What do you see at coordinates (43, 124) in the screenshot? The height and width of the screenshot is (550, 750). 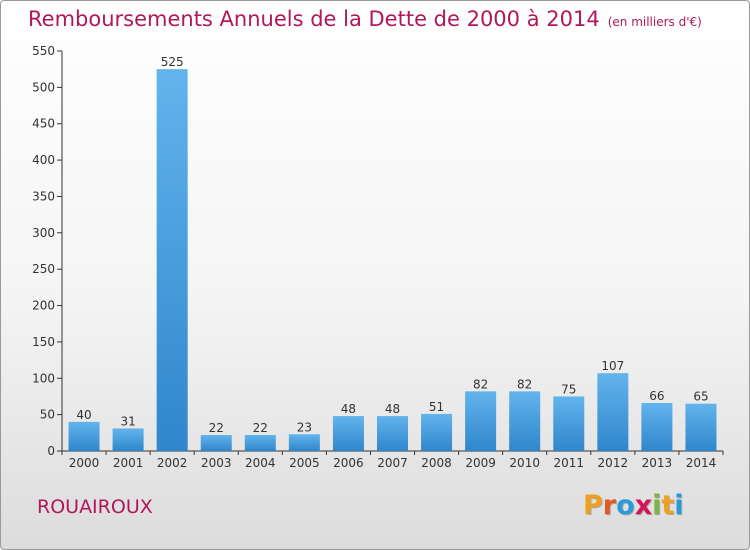 I see `y-tick-label: 450` at bounding box center [43, 124].